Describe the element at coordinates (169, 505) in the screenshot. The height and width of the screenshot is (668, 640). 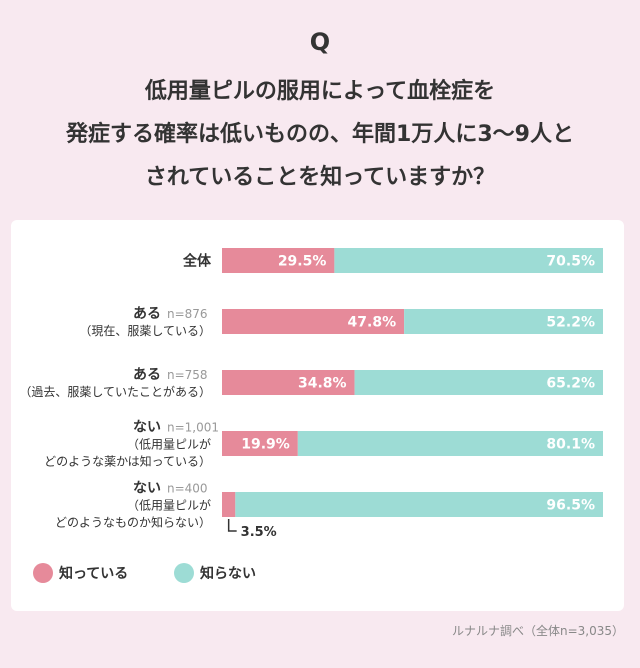
I see `category-label-5-line-2: （低用量ピルが` at that location.